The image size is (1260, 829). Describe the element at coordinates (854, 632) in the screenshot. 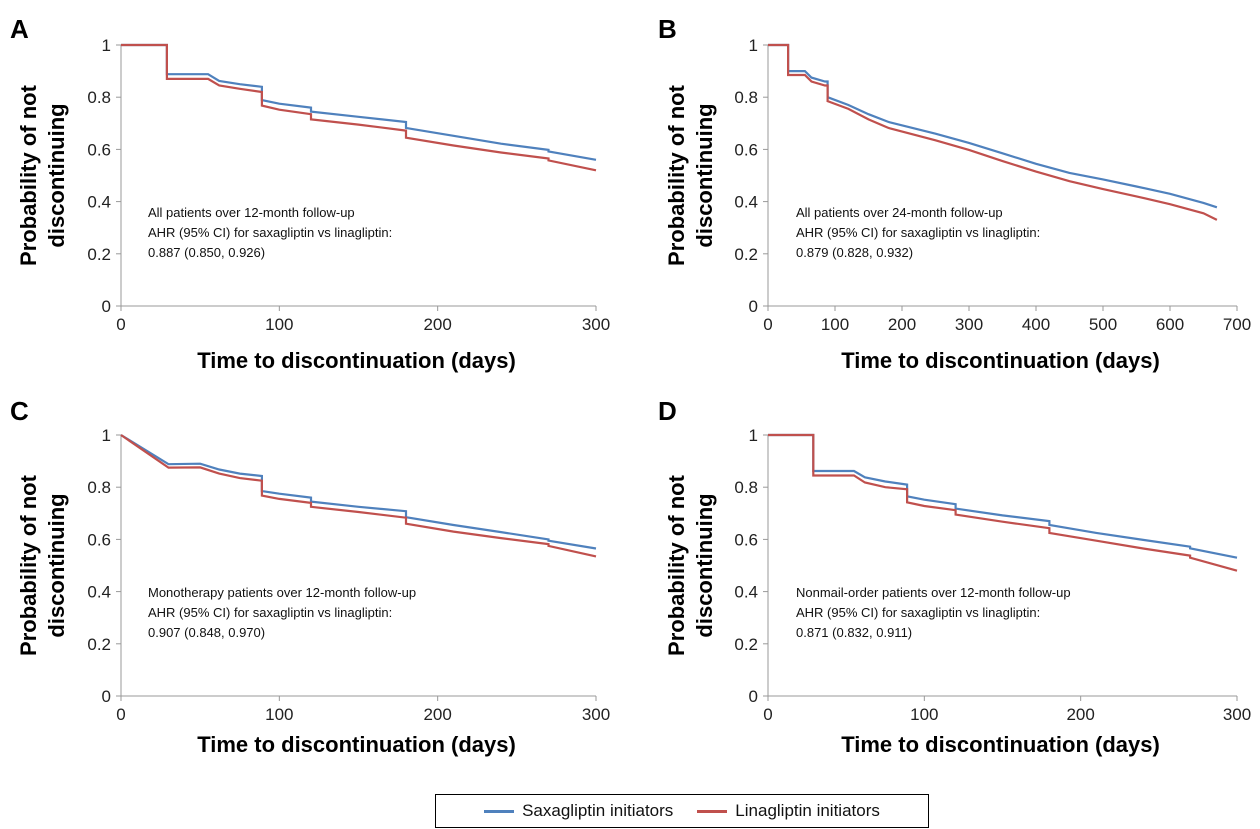

I see `annotation-line: 0.871 (0.832, 0.911)` at that location.